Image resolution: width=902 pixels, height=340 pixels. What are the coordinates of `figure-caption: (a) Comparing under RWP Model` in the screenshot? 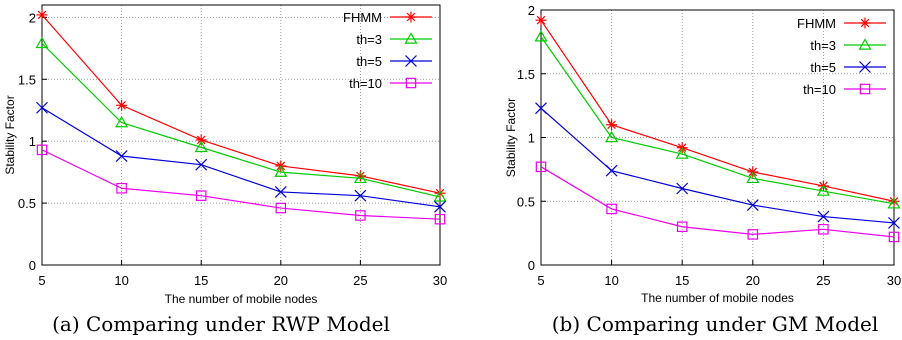 It's located at (221, 324).